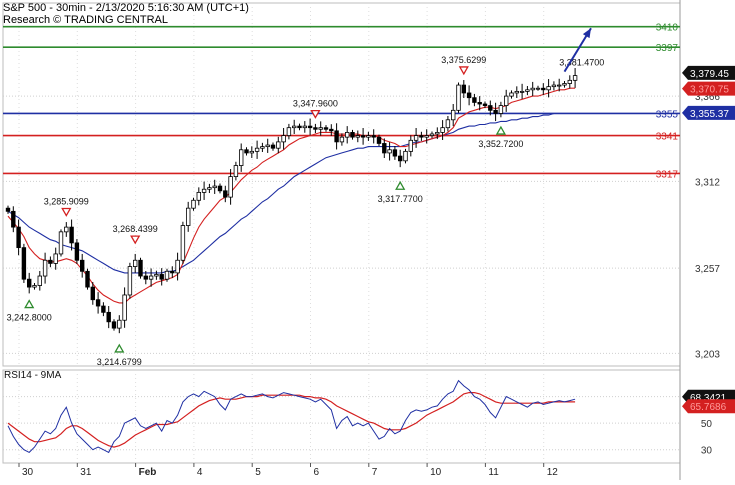 This screenshot has width=735, height=485. What do you see at coordinates (667, 28) in the screenshot?
I see `level-label: 3410` at bounding box center [667, 28].